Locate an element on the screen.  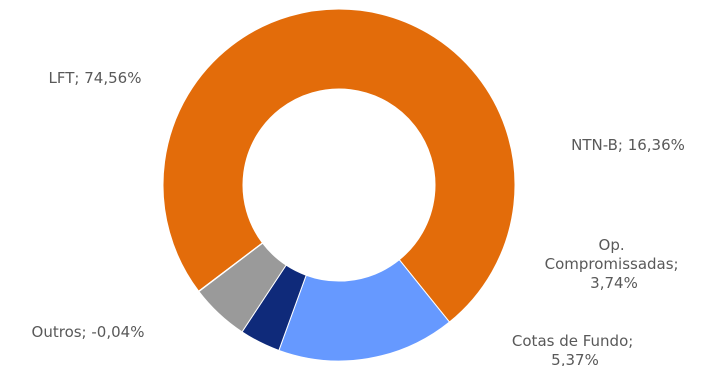
slice-outros is located at coordinates (230, 267).